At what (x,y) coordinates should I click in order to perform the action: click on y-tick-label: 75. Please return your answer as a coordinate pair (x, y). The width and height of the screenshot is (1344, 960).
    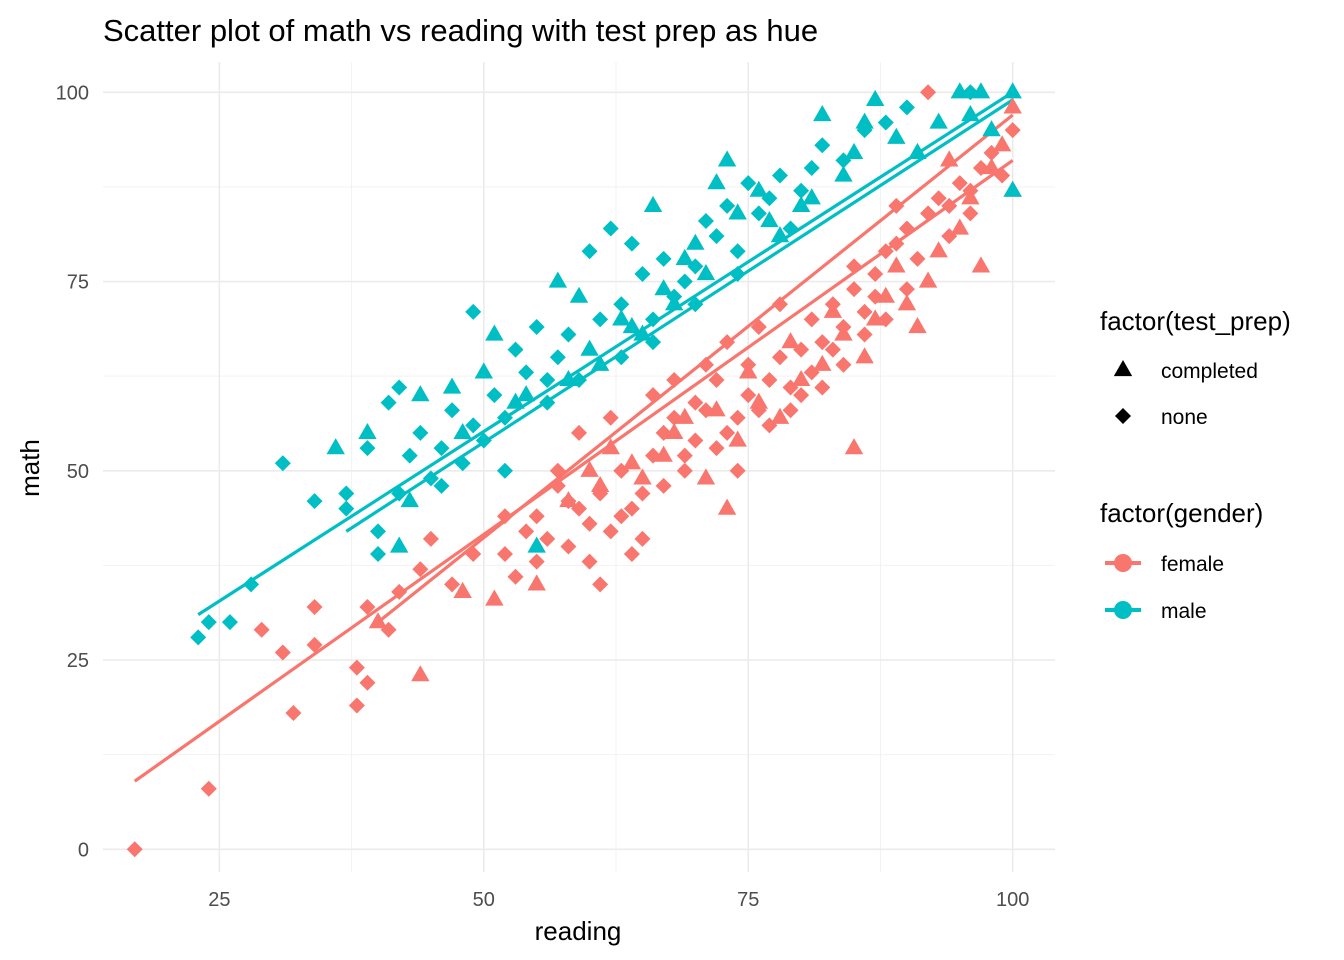
    Looking at the image, I should click on (78, 283).